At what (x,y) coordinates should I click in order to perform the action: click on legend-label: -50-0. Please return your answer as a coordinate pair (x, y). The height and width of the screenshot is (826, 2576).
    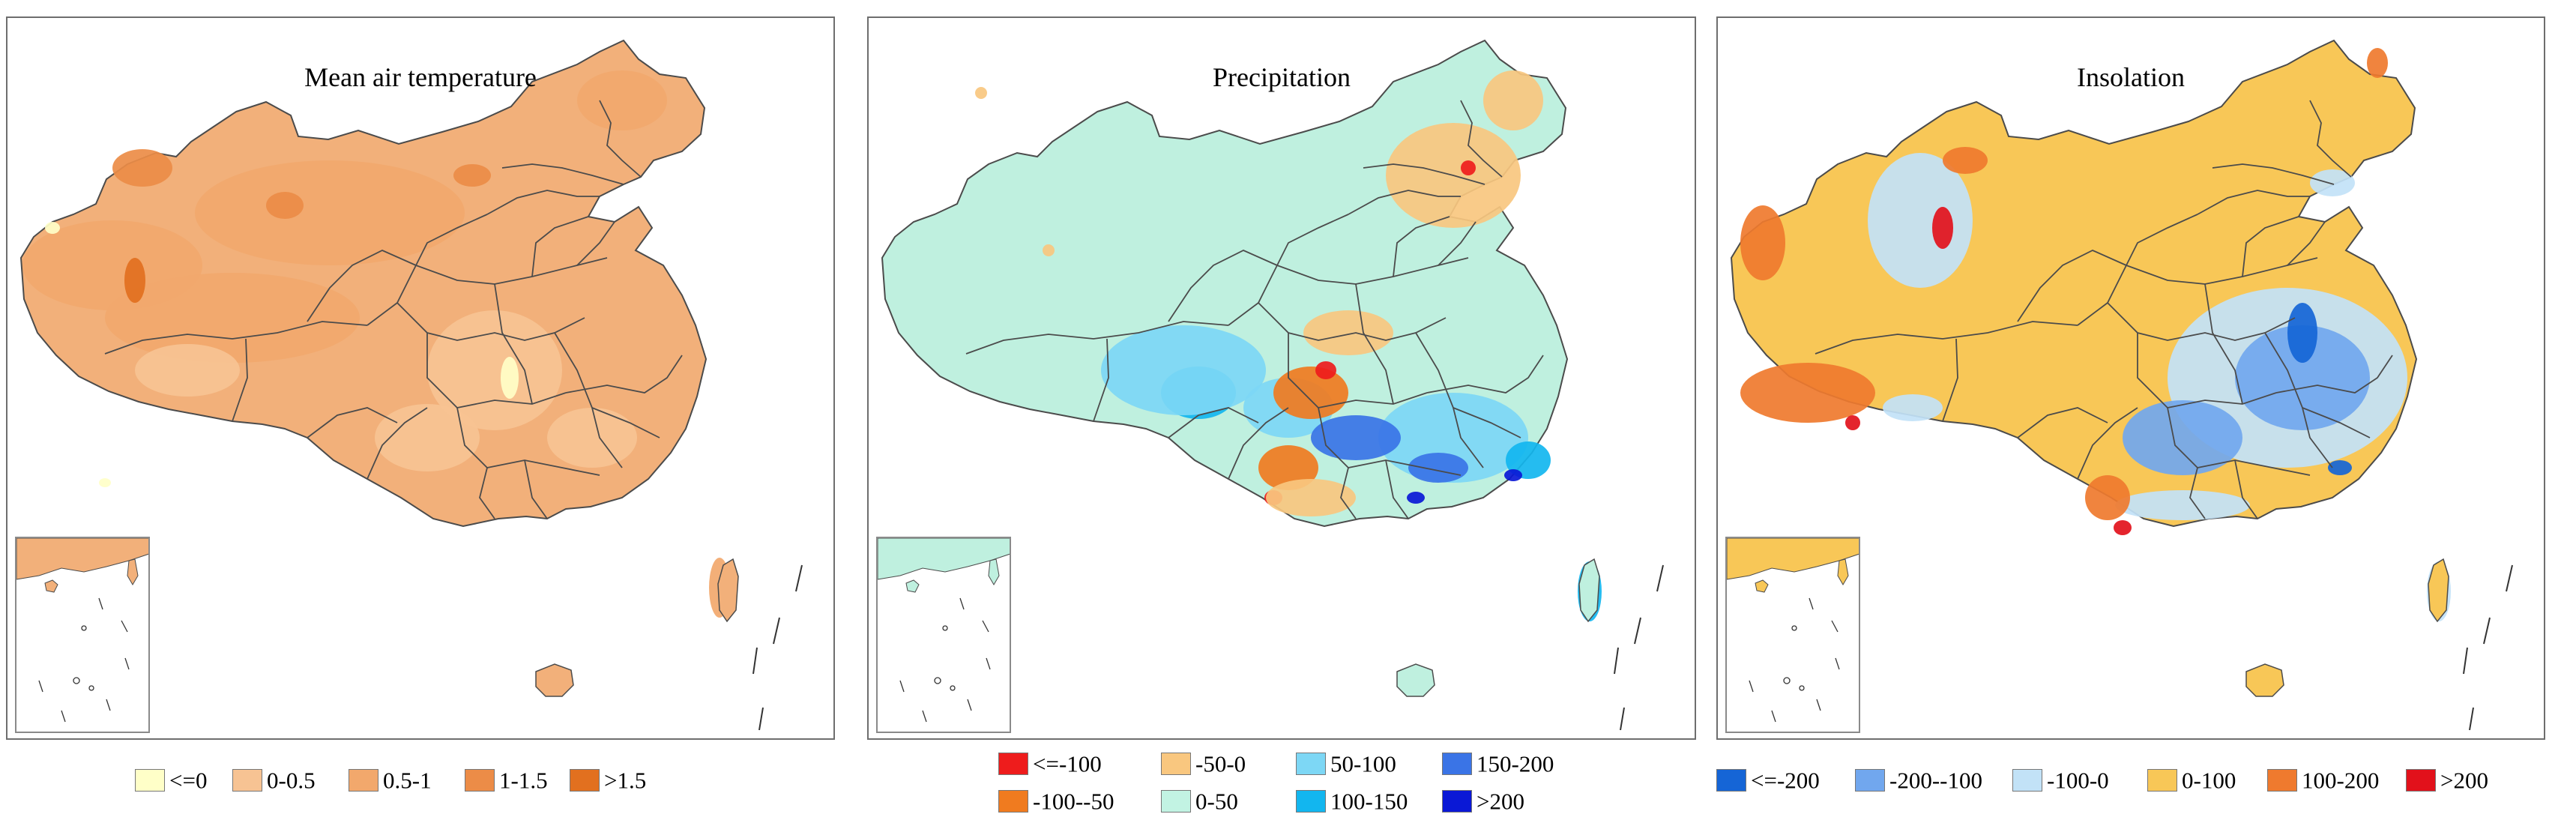
    Looking at the image, I should click on (1220, 763).